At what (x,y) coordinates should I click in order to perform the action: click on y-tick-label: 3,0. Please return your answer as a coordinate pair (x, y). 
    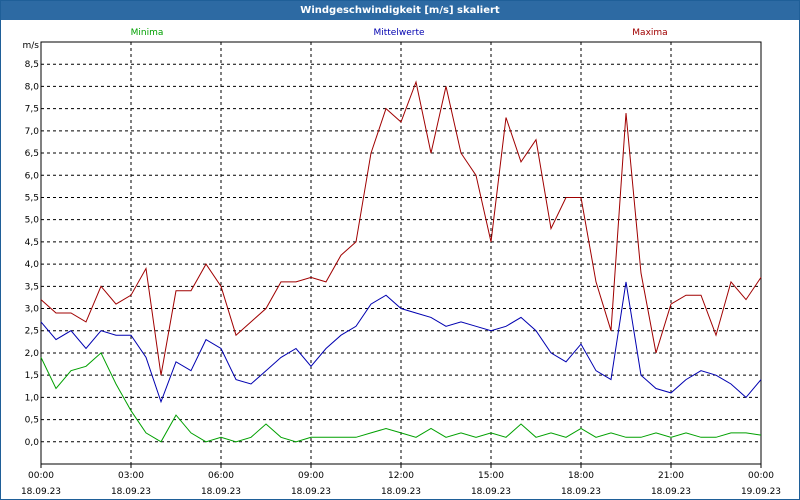
    Looking at the image, I should click on (32, 310).